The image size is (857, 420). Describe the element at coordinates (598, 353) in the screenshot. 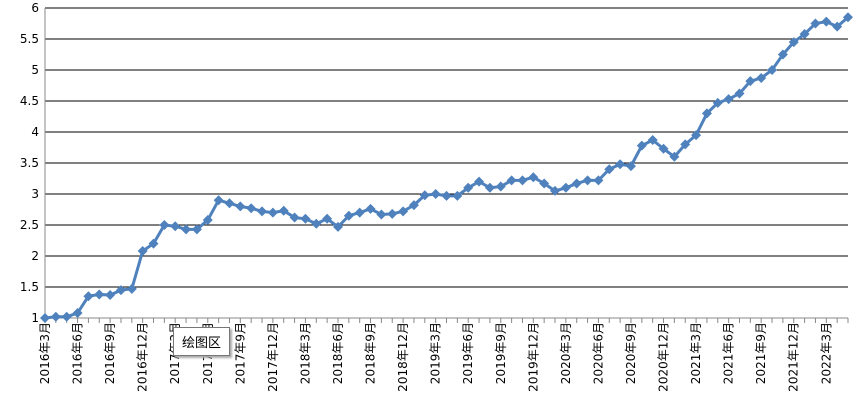

I see `x-tick-label: 2020年6月` at that location.